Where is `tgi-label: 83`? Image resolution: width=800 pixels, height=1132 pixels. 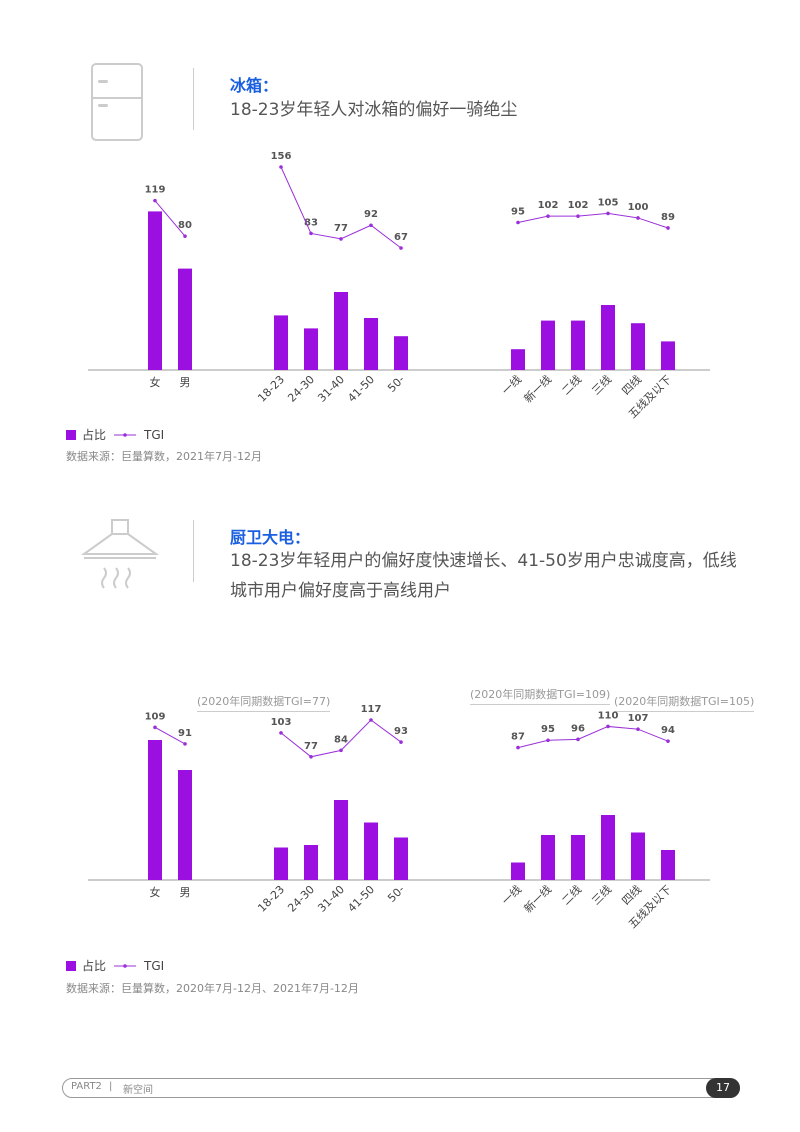 tgi-label: 83 is located at coordinates (311, 222).